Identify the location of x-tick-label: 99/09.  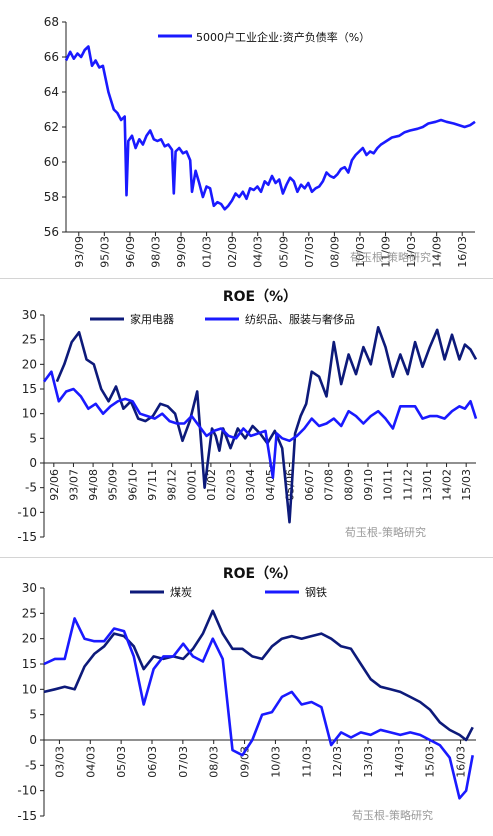
(181, 252).